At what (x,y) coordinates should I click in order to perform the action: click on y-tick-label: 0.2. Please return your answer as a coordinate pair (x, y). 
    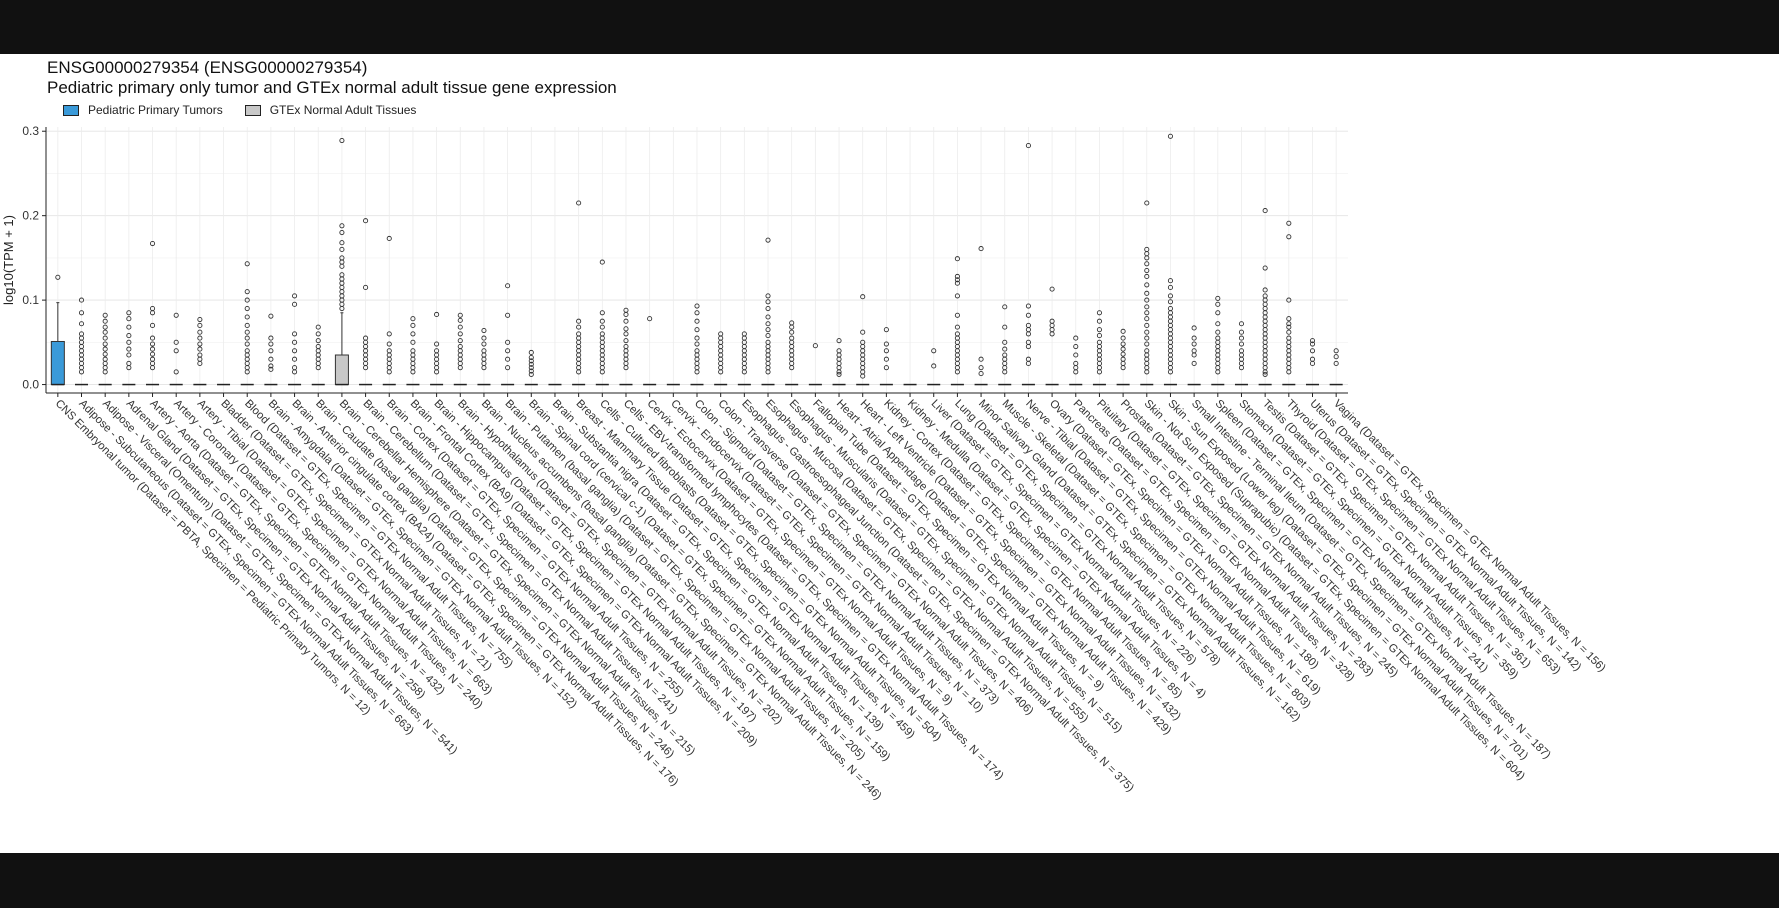
    Looking at the image, I should click on (30, 216).